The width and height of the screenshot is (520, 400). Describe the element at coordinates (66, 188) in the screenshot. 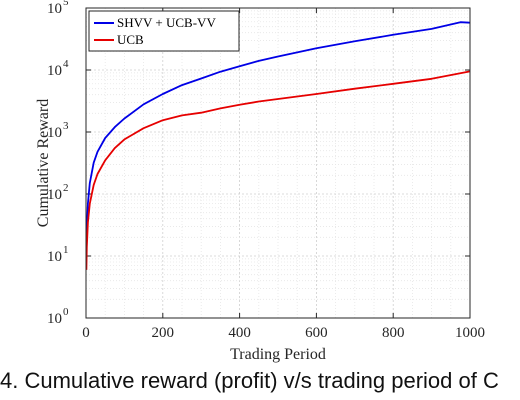

I see `y-tick-exponent: 2` at that location.